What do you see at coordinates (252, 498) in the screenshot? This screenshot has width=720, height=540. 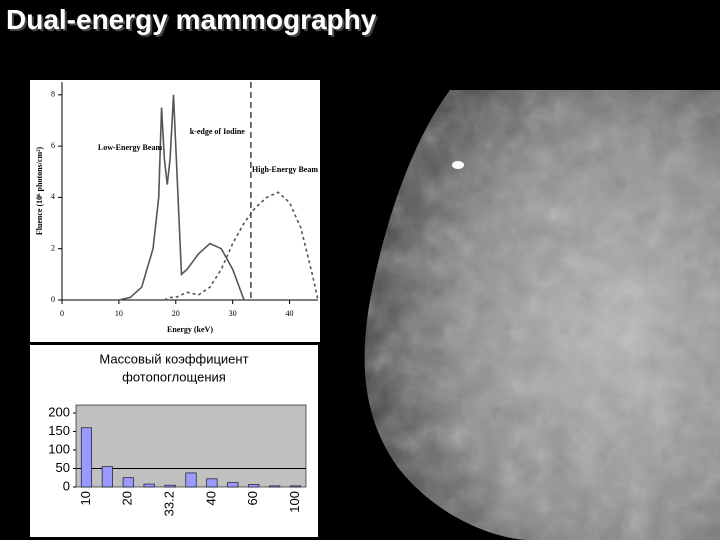 I see `x-tick-label: 60` at bounding box center [252, 498].